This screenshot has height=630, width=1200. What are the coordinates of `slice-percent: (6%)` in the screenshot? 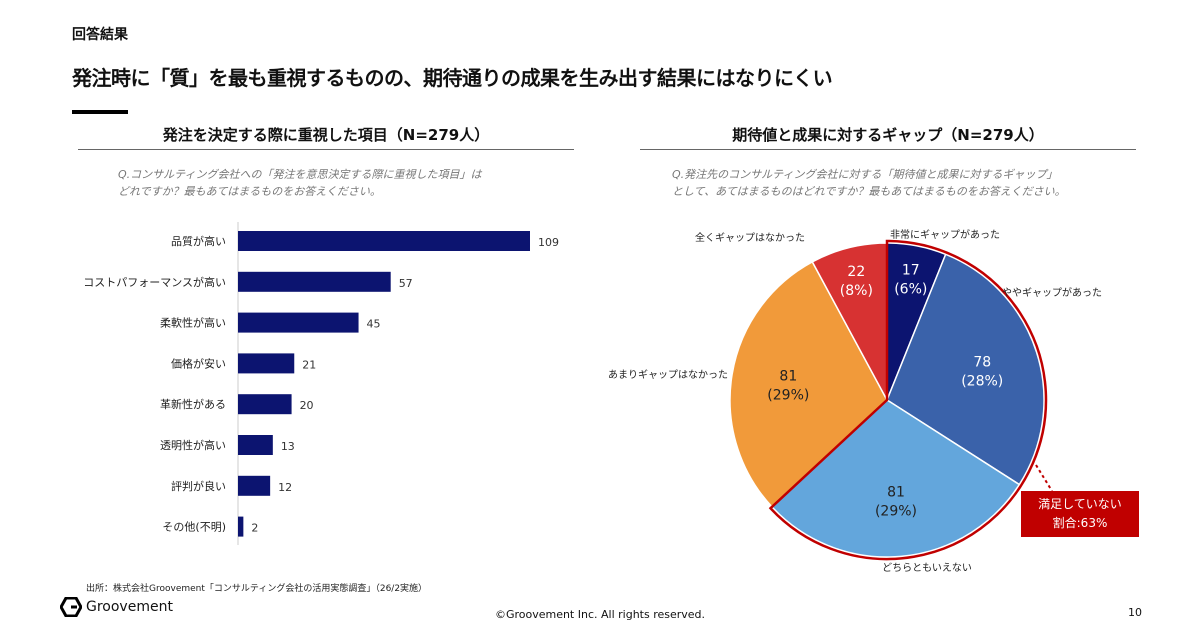 It's located at (910, 289).